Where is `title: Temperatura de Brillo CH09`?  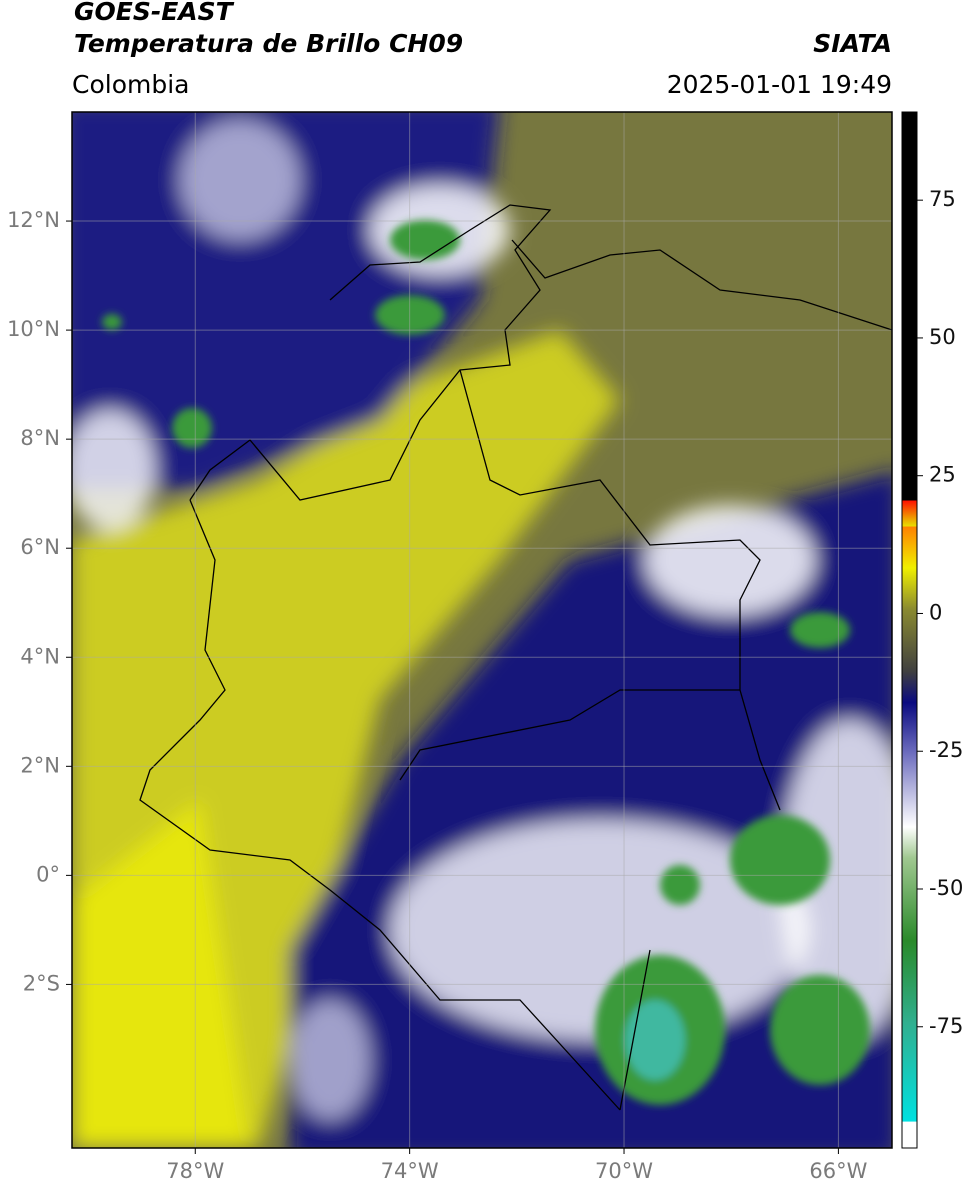
title: Temperatura de Brillo CH09 is located at coordinates (268, 43).